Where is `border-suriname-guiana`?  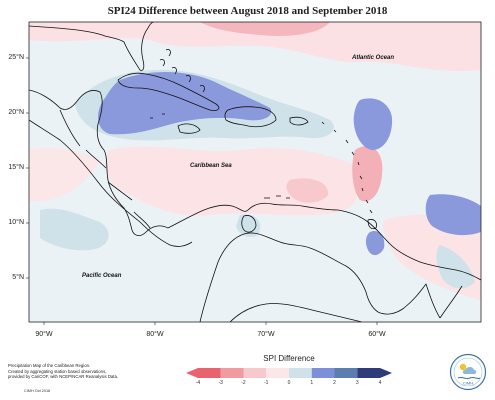 border-suriname-guiana is located at coordinates (451, 302).